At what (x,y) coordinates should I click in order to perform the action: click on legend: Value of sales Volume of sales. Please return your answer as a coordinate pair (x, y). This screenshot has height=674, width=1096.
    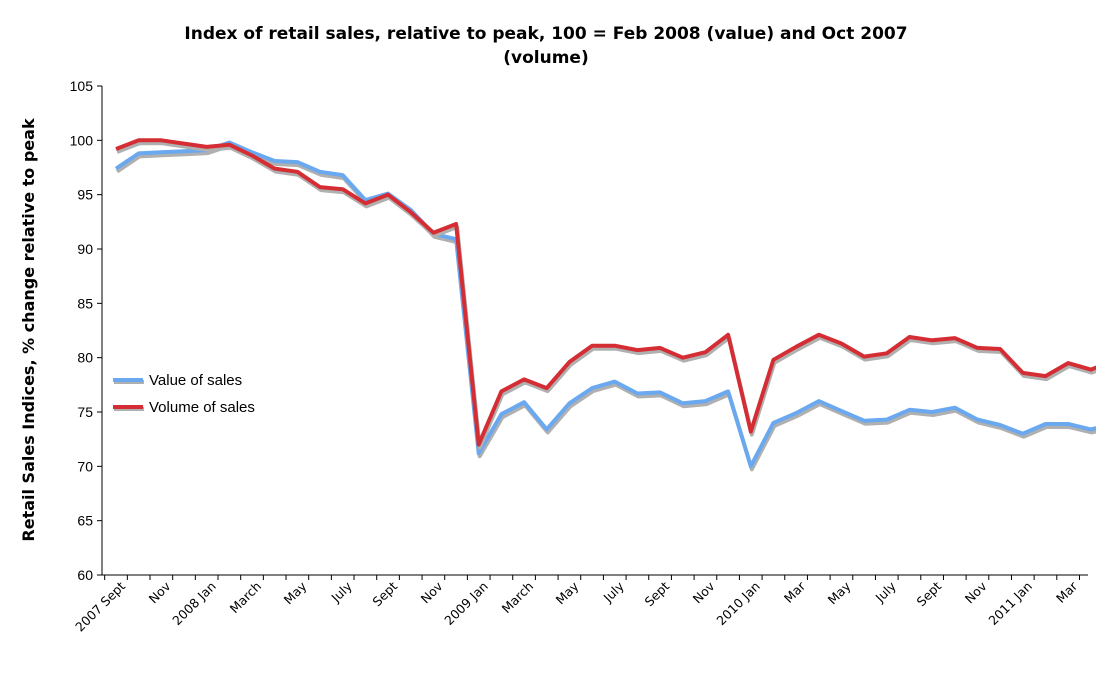
    Looking at the image, I should click on (184, 394).